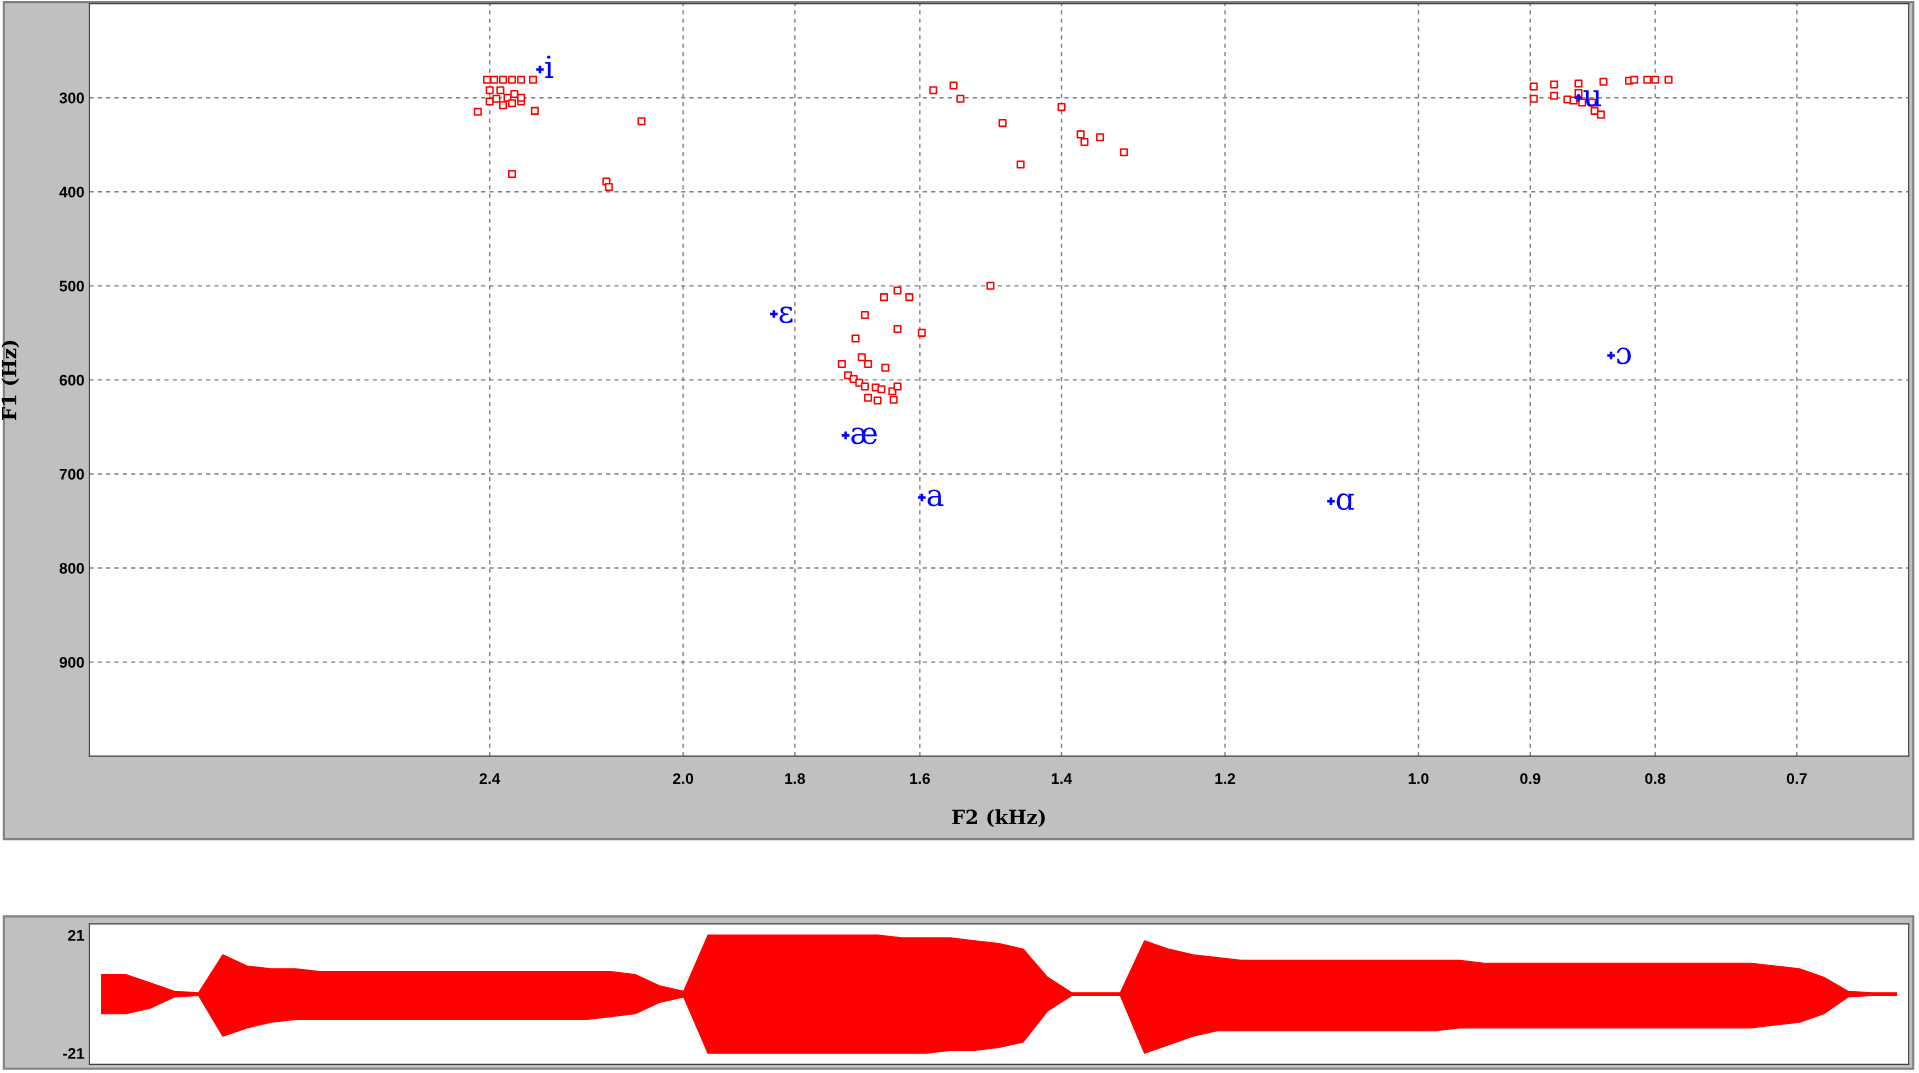 The image size is (1919, 1073). Describe the element at coordinates (10, 380) in the screenshot. I see `y-axis-title: F1 (Hz)` at that location.